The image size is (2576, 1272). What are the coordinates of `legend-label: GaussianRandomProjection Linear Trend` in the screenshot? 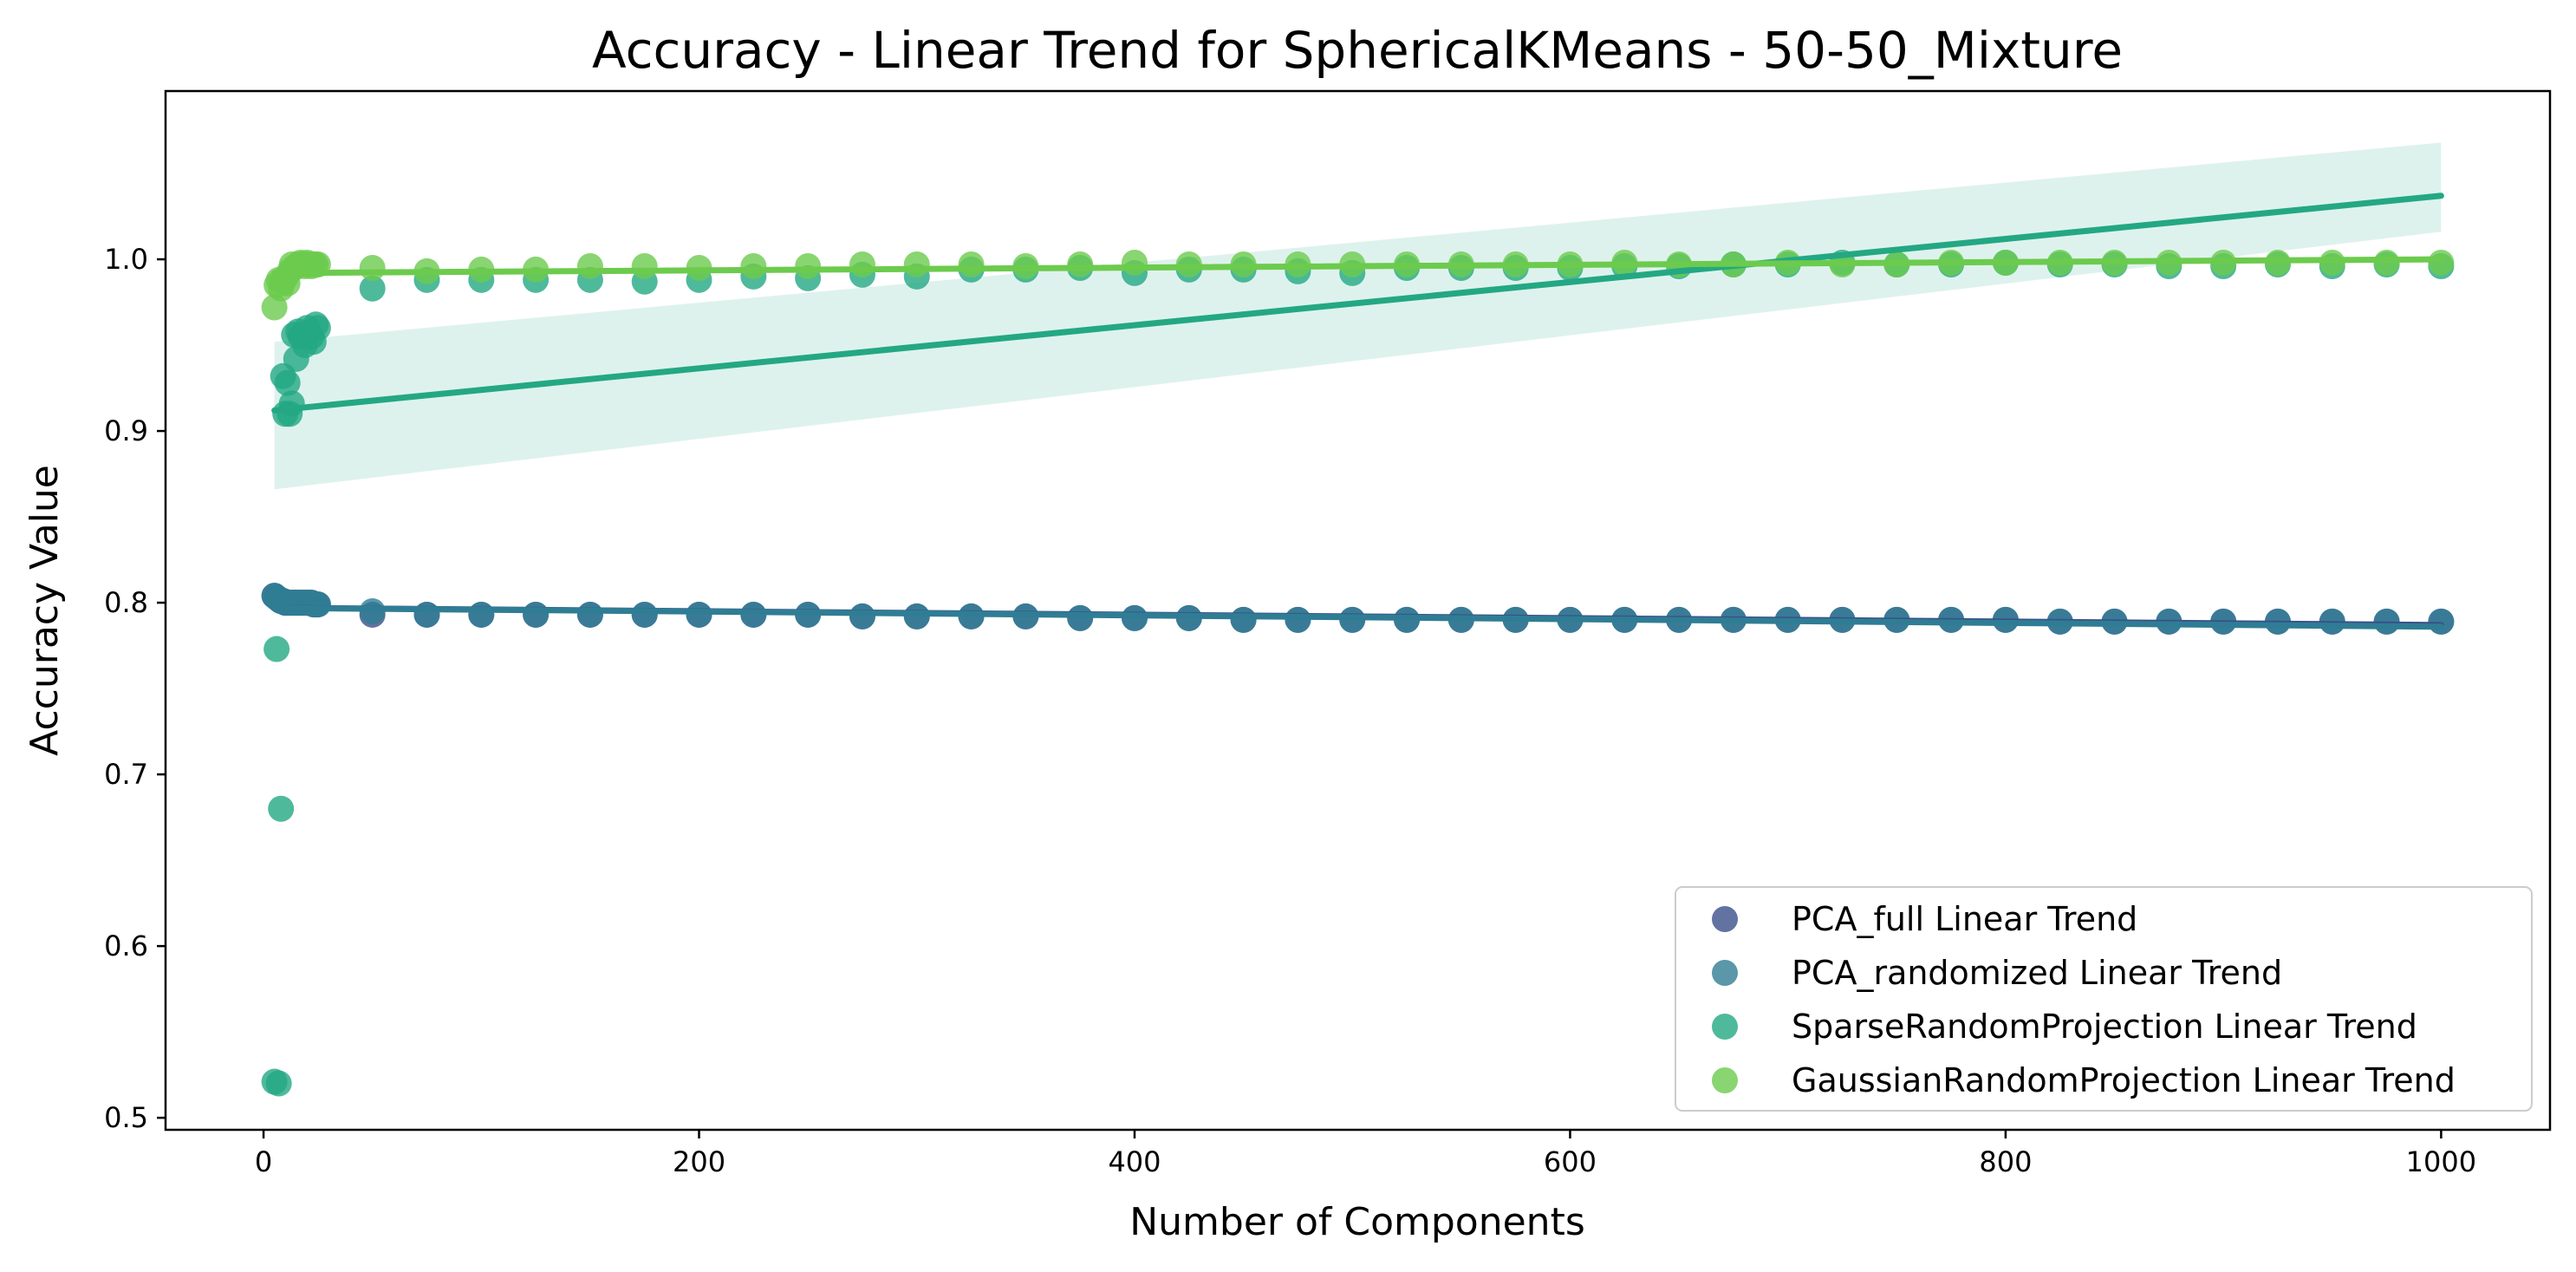 It's located at (2124, 1080).